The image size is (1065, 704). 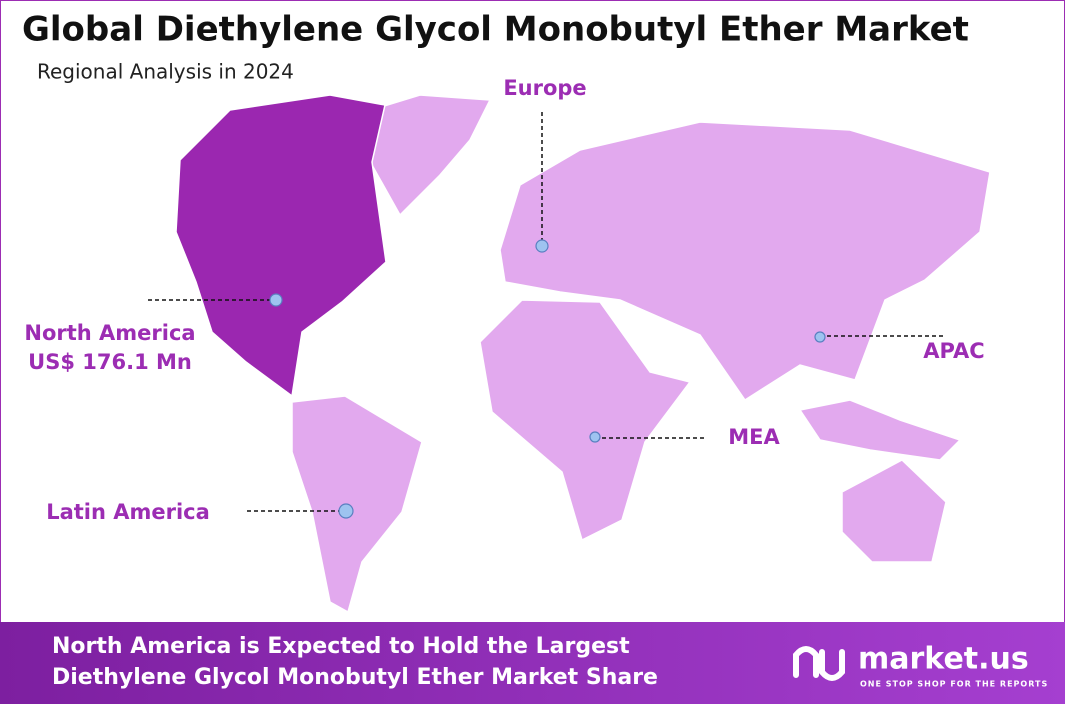 What do you see at coordinates (281, 246) in the screenshot?
I see `north-america` at bounding box center [281, 246].